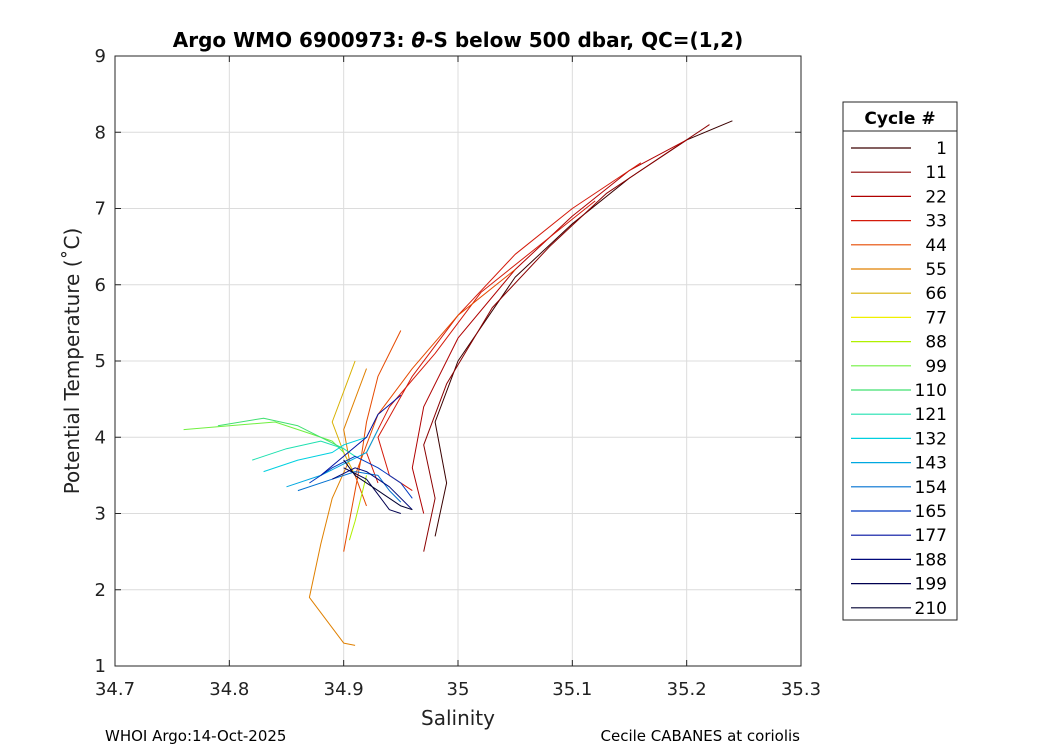 The width and height of the screenshot is (1050, 750). Describe the element at coordinates (899, 536) in the screenshot. I see `legend-entry: 177` at that location.